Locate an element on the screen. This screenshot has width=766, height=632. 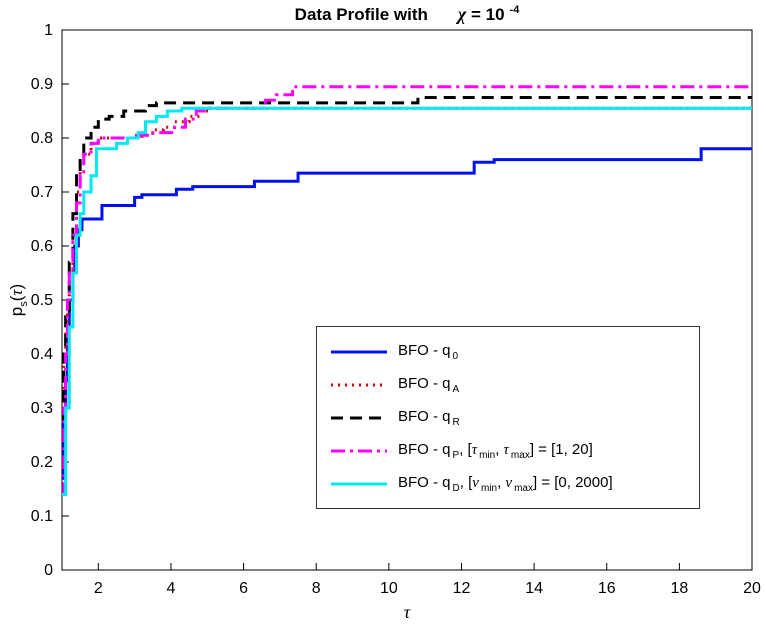
y-axis-label: ps(τ) is located at coordinates (18, 300).